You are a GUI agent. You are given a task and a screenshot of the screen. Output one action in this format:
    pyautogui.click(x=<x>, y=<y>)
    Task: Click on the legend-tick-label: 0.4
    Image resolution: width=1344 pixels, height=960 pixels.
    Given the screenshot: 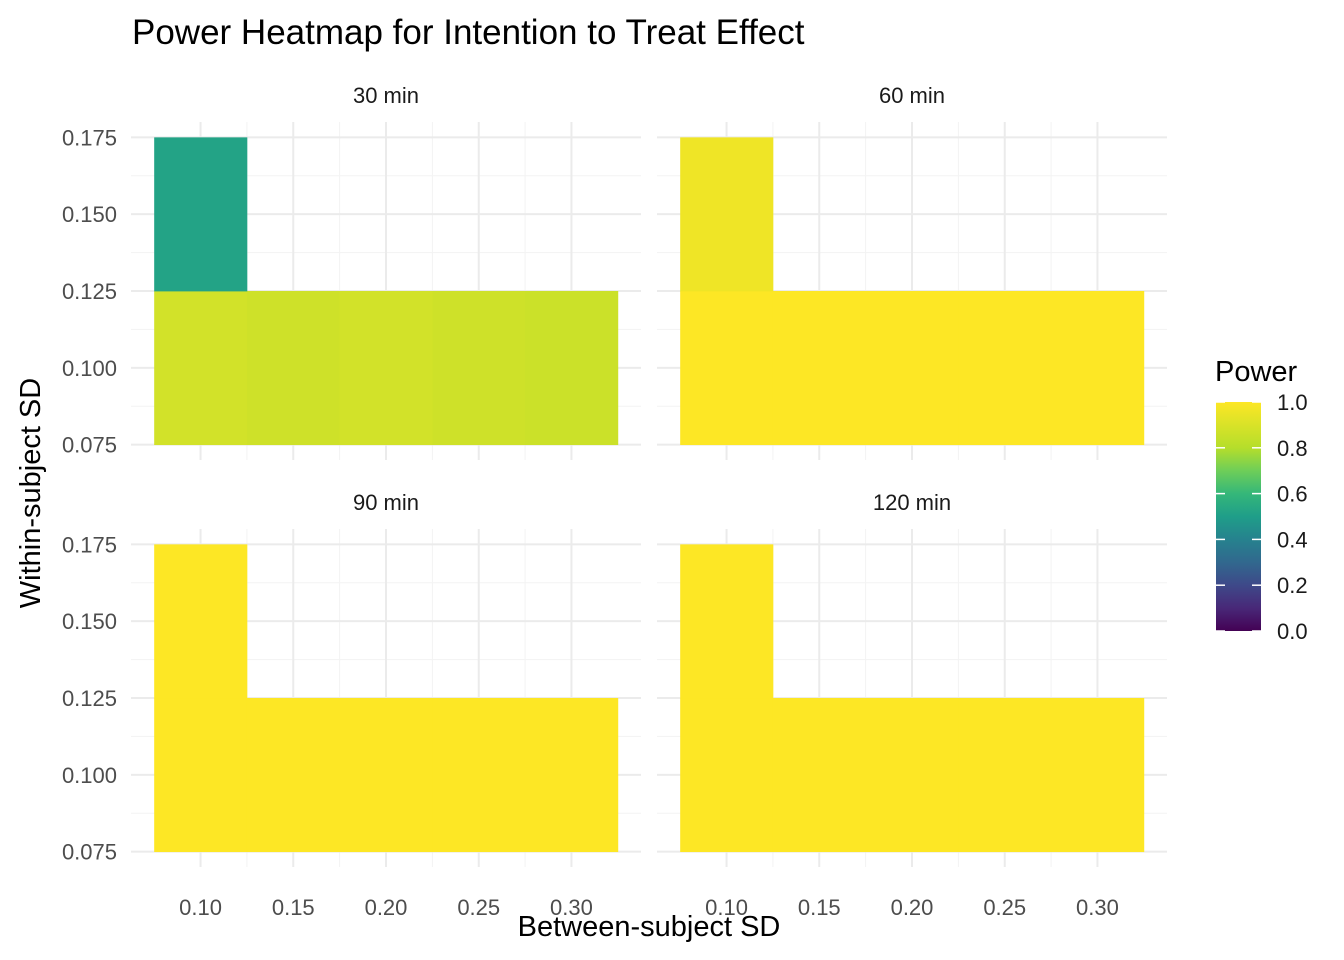 What is the action you would take?
    pyautogui.click(x=1292, y=539)
    